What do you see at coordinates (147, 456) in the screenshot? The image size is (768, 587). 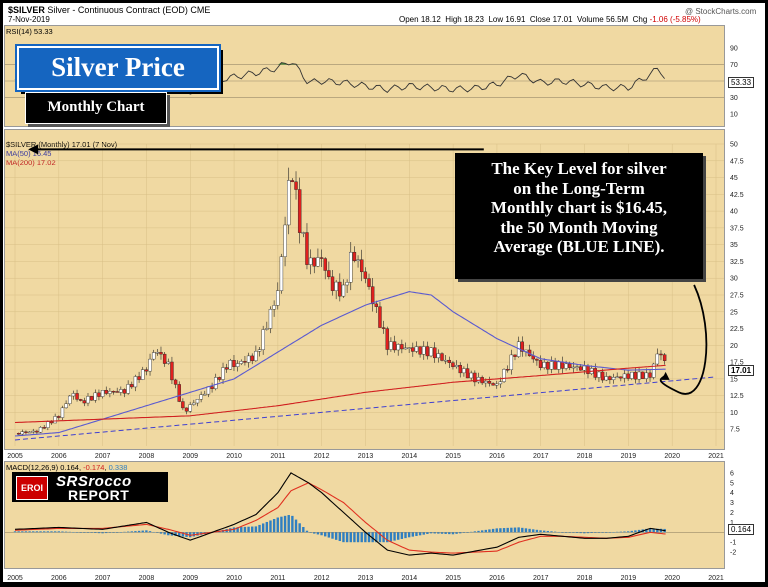 I see `price-x-tick-label: 2008` at bounding box center [147, 456].